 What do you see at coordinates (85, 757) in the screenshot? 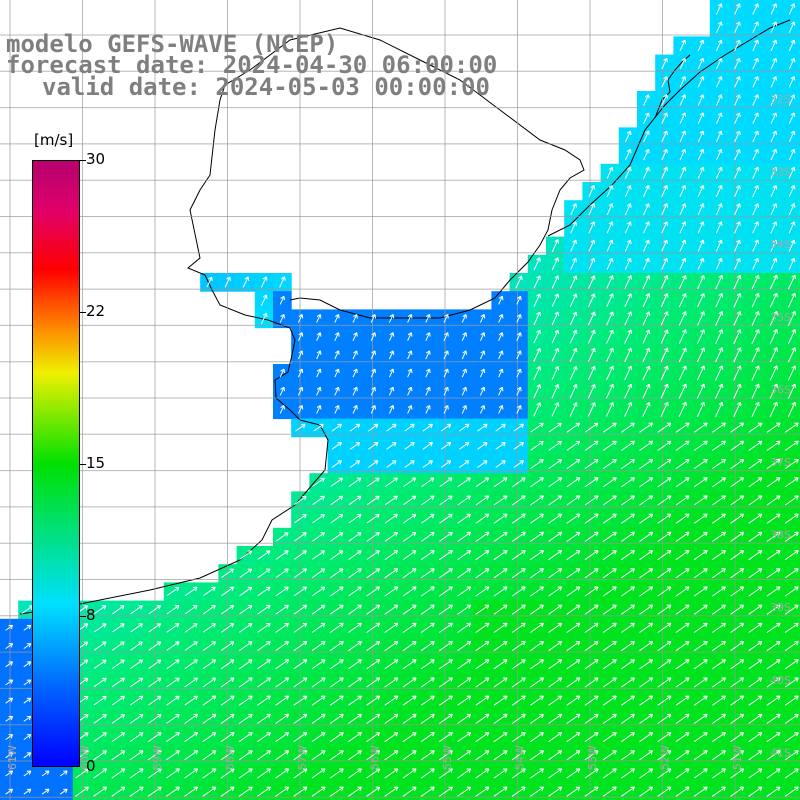
I see `longitude-label: 60W` at bounding box center [85, 757].